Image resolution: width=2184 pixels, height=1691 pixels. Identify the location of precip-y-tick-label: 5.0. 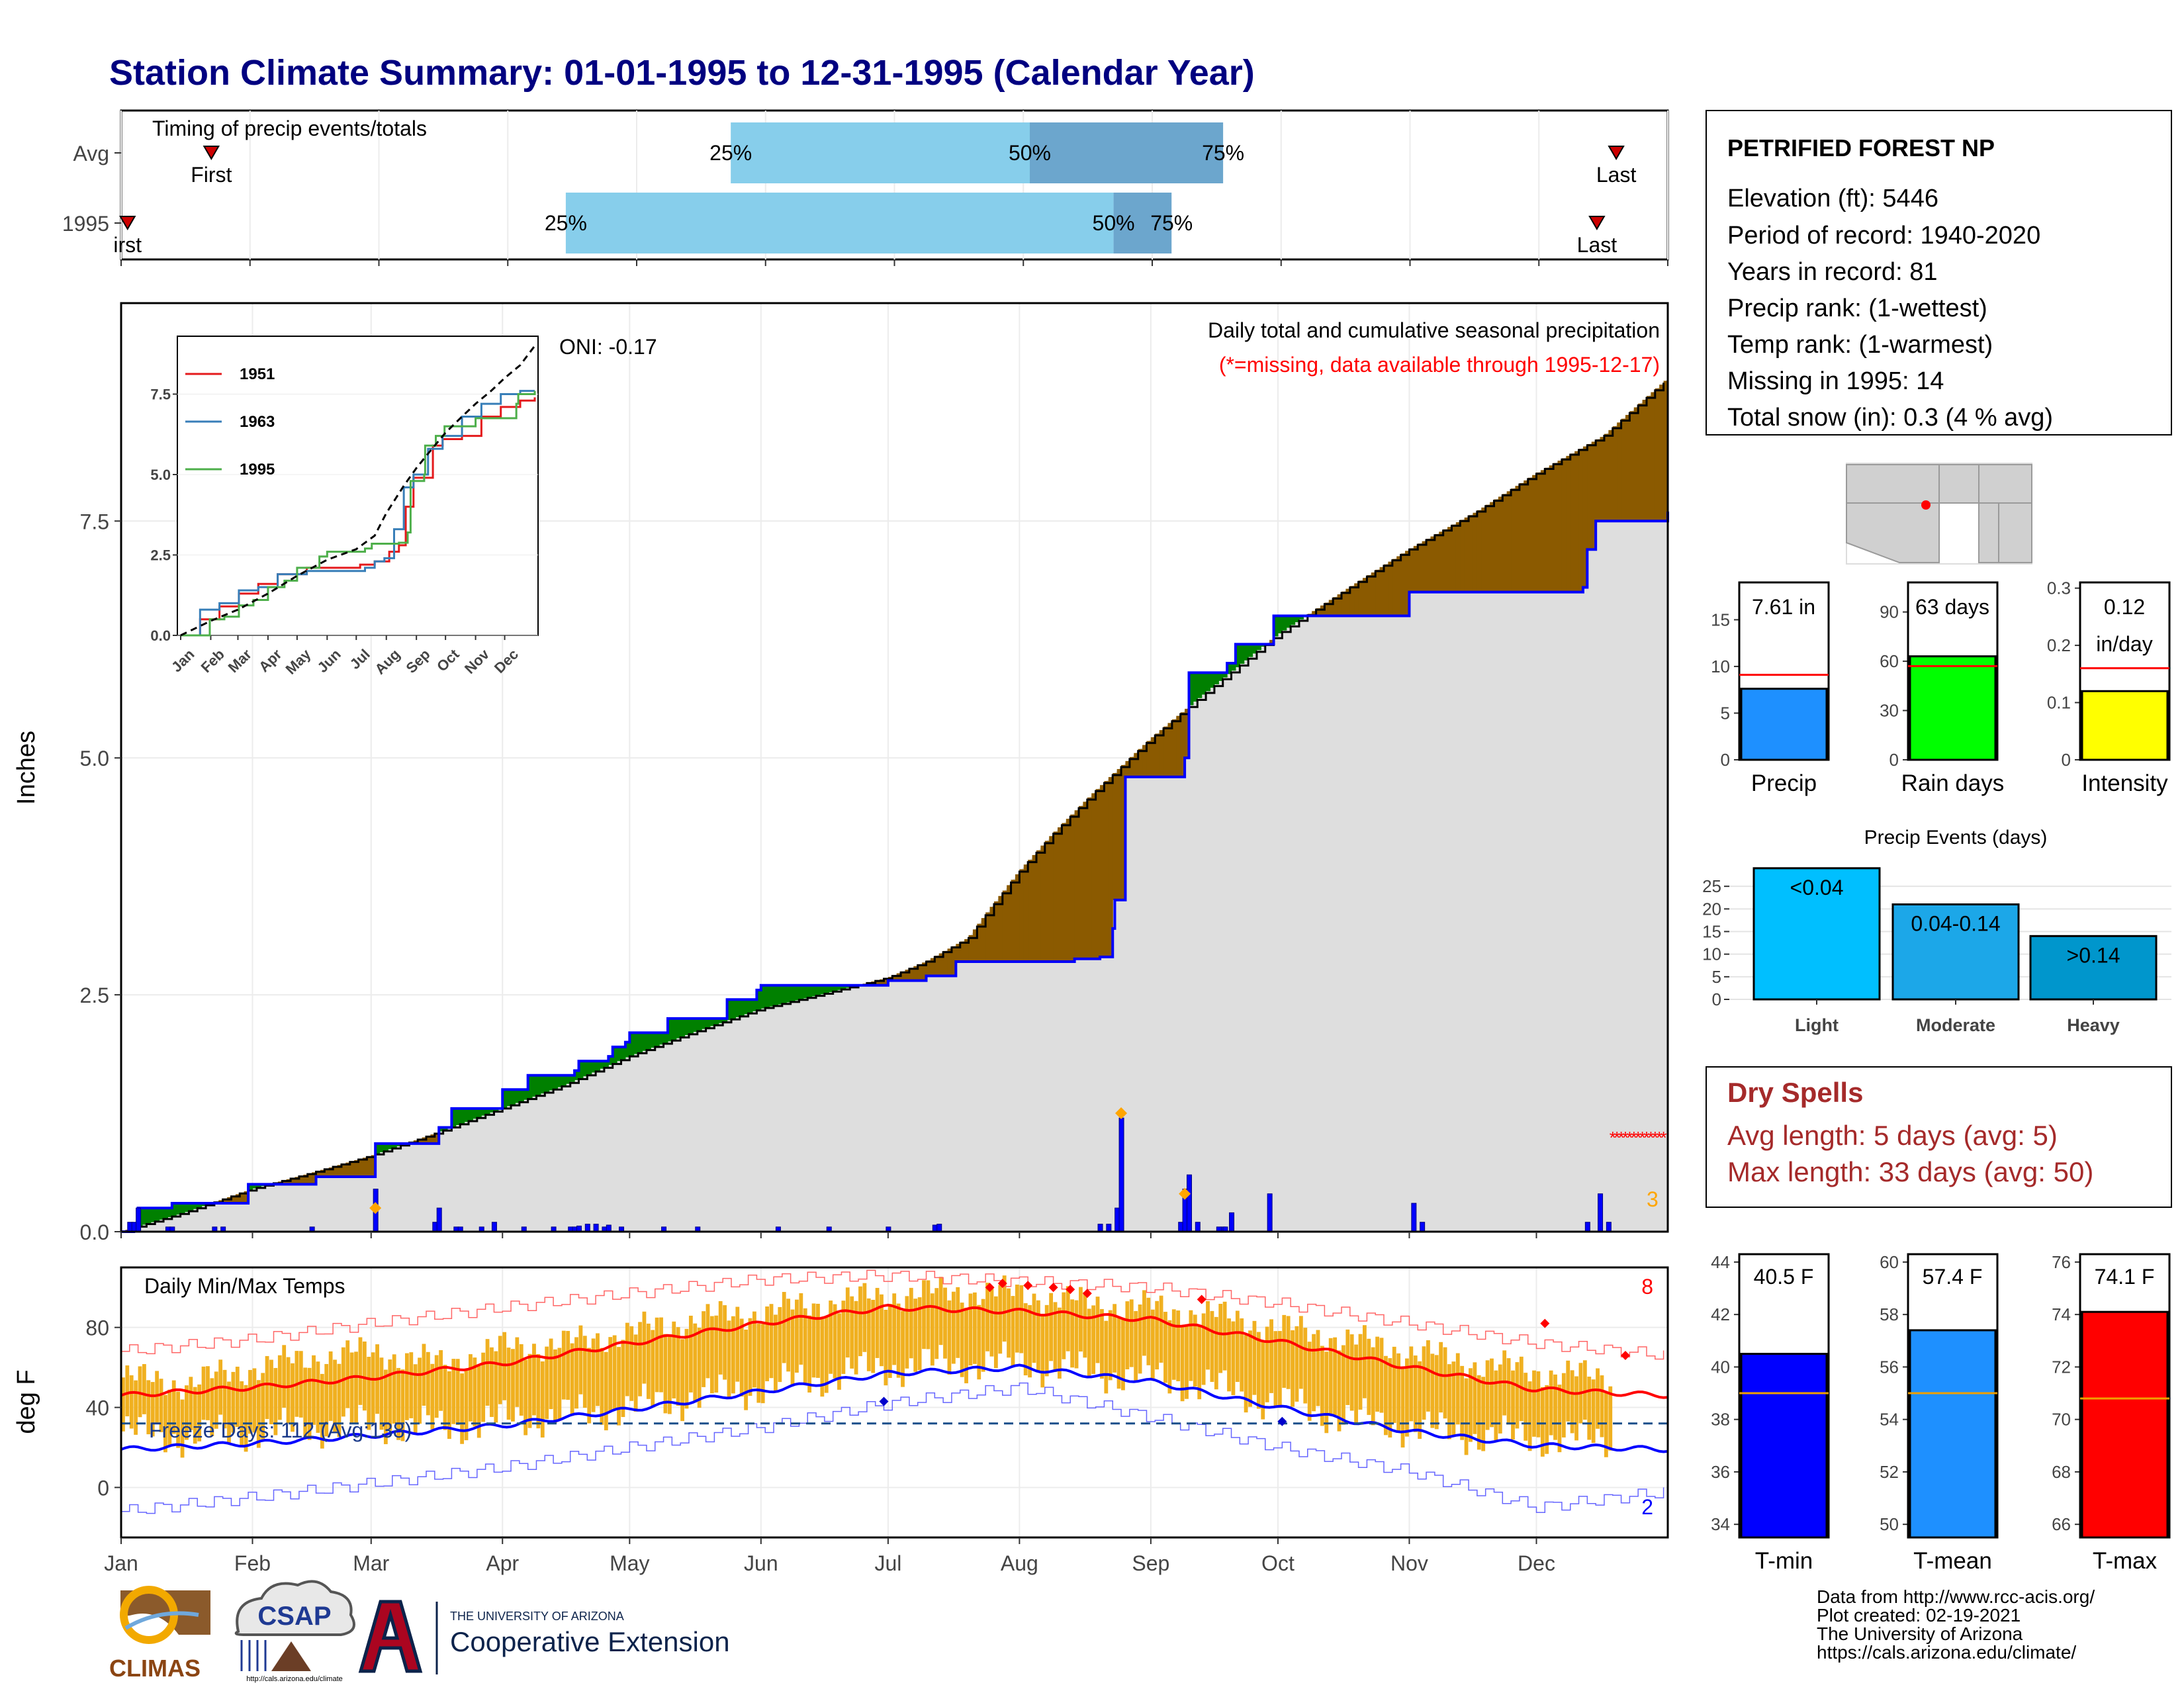
(95, 759).